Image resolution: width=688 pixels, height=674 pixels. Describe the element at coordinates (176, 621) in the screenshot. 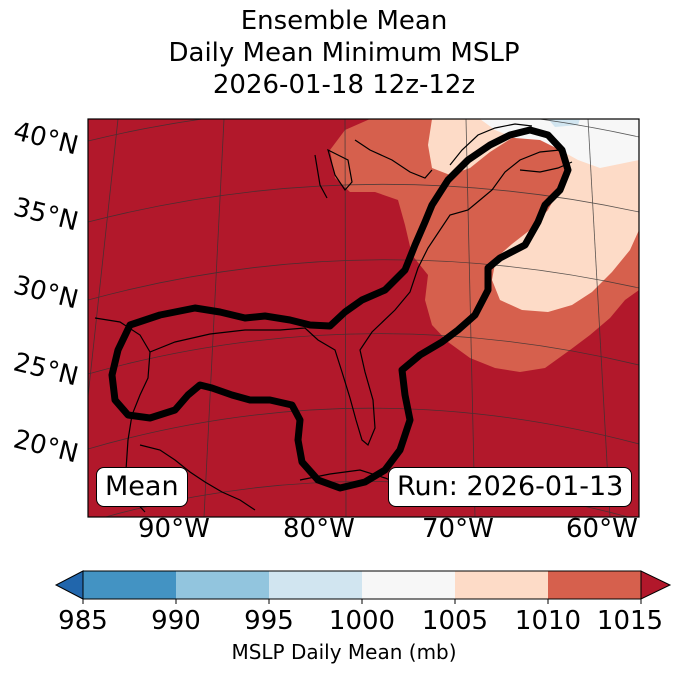

I see `colorbar-tick-990: 990` at that location.